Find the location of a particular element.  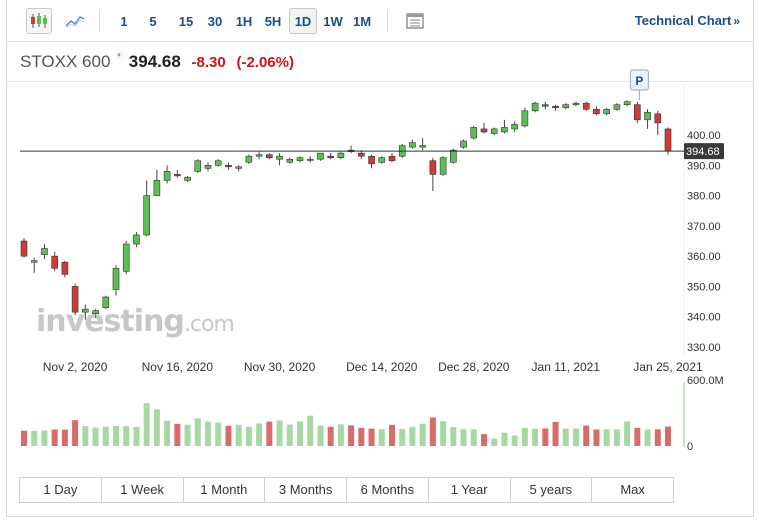

double-chevron-right-icon: » is located at coordinates (736, 21).